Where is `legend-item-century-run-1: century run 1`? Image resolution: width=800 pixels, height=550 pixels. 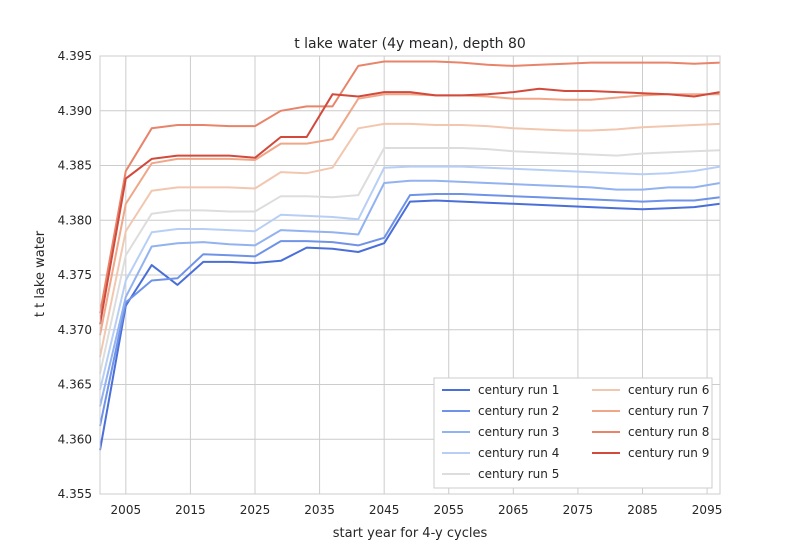 legend-item-century-run-1: century run 1 is located at coordinates (500, 390).